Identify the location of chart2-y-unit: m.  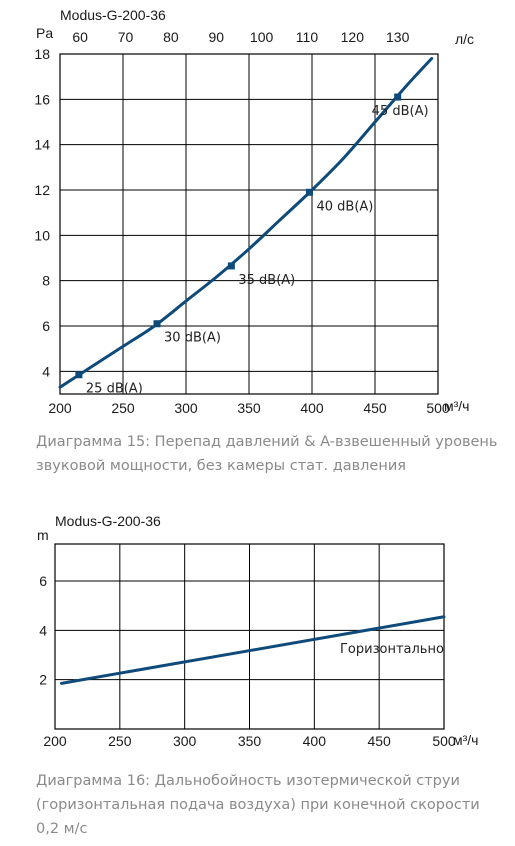
(43, 535).